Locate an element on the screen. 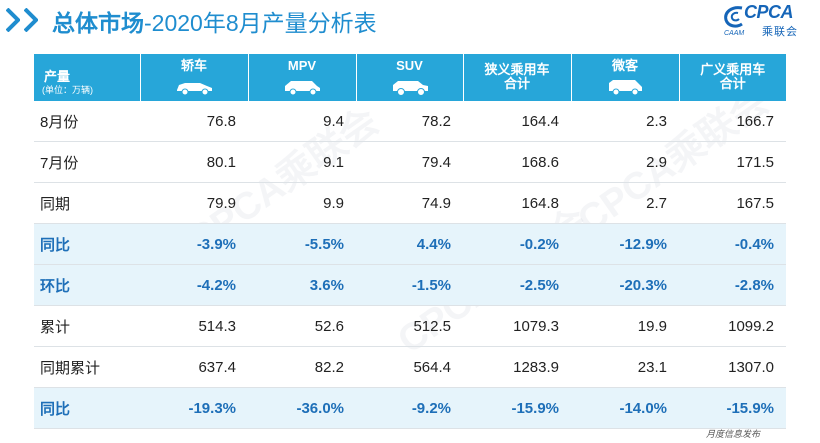  table-cell: -12.9% is located at coordinates (625, 244).